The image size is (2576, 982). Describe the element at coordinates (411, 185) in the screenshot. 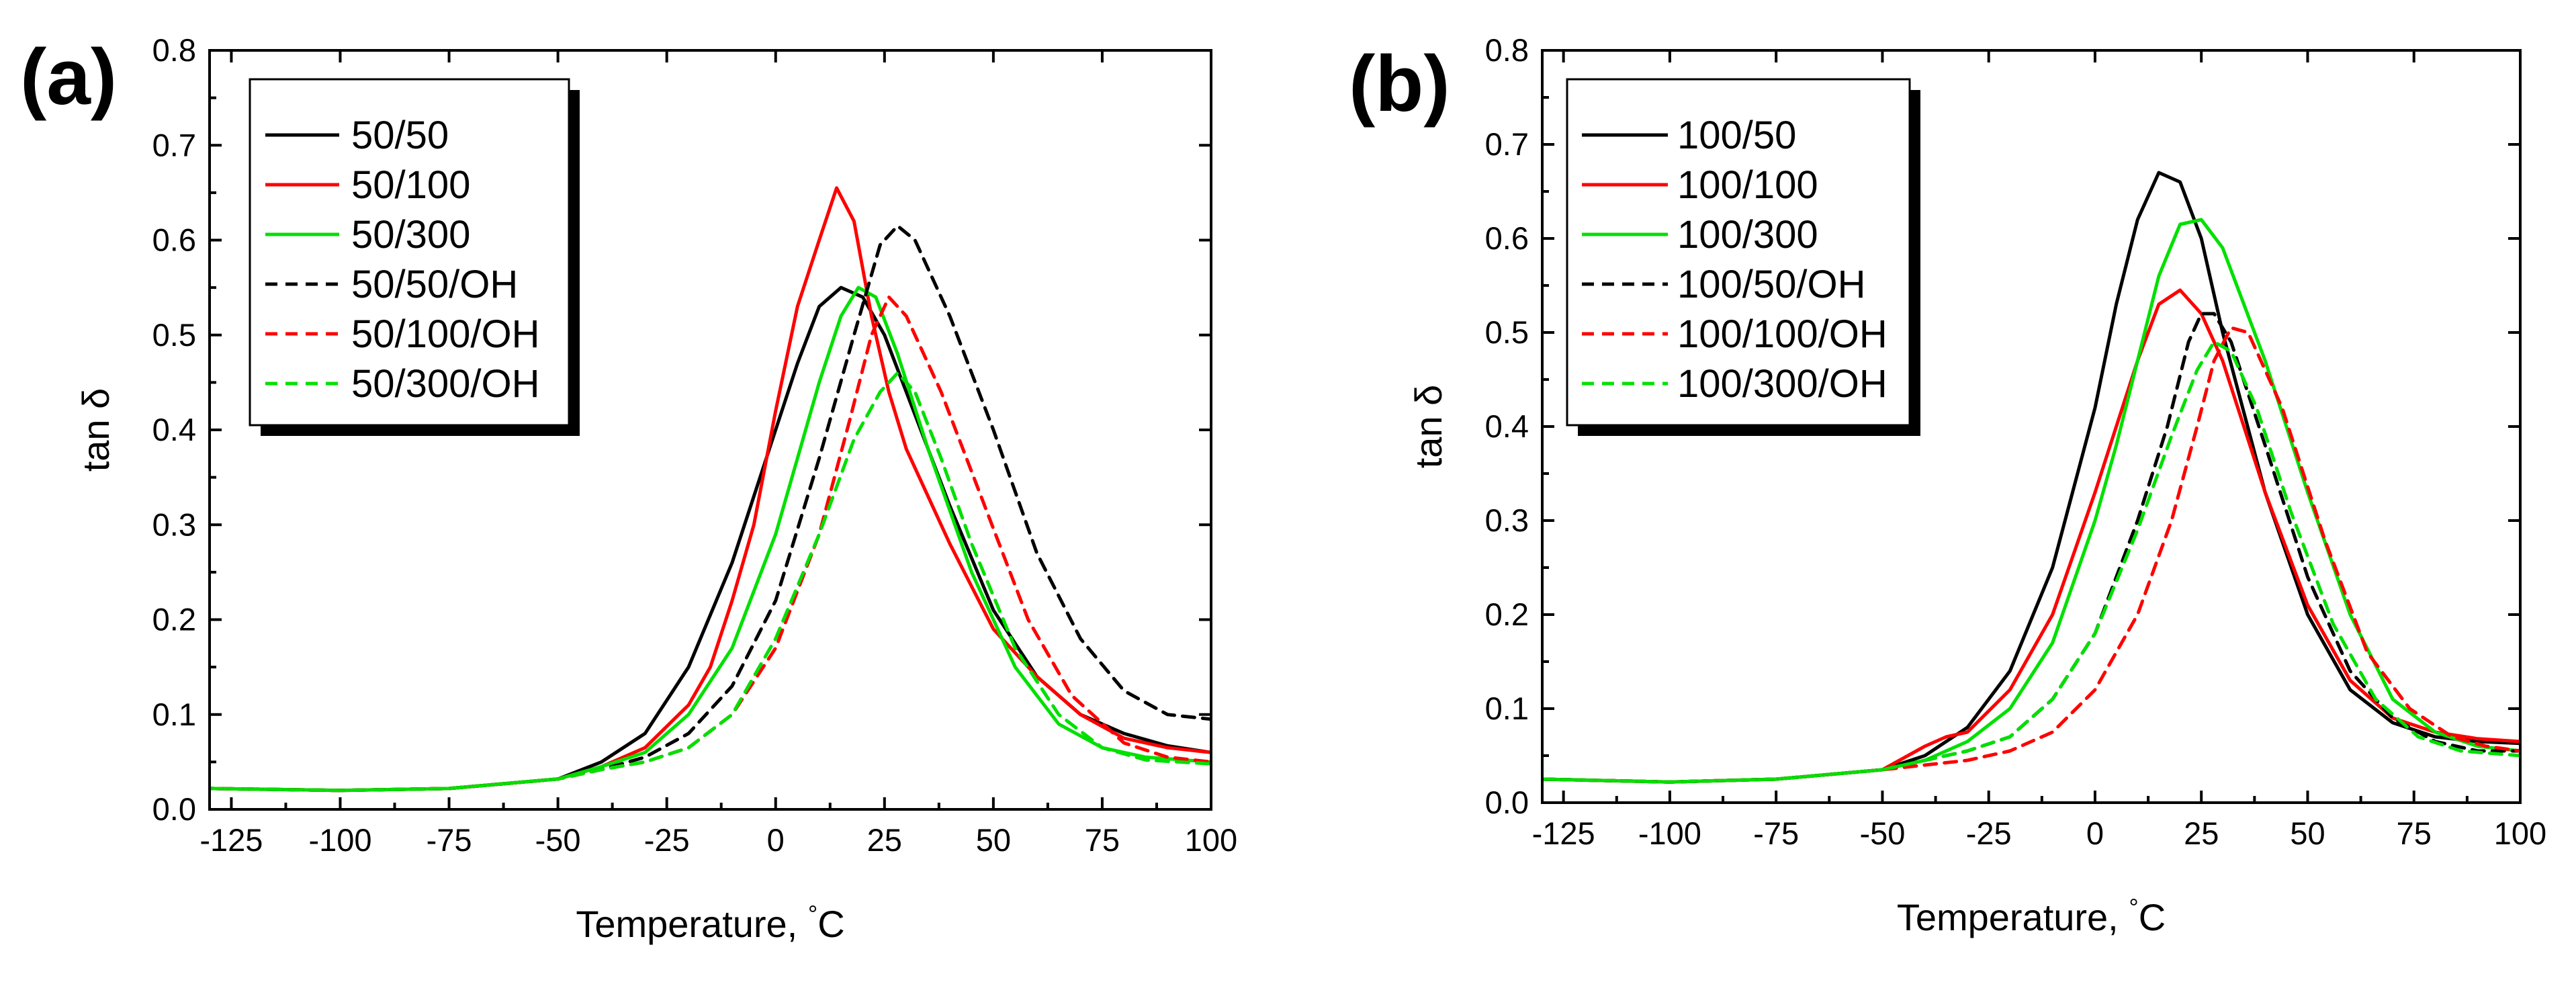

I see `legend-label-50-100: 50/100` at that location.